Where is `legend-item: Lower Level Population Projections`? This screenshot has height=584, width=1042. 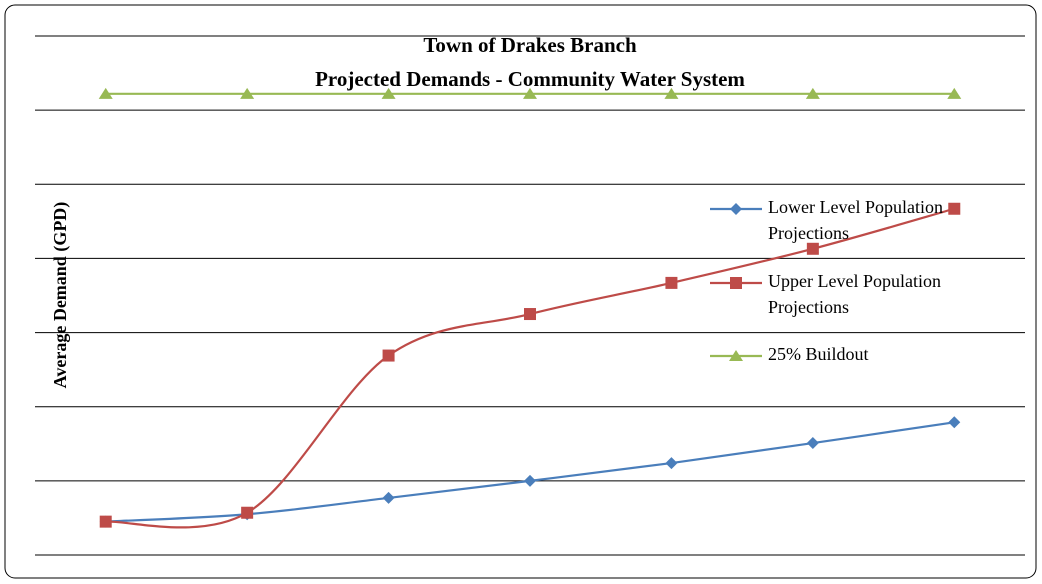 legend-item: Lower Level Population Projections is located at coordinates (826, 220).